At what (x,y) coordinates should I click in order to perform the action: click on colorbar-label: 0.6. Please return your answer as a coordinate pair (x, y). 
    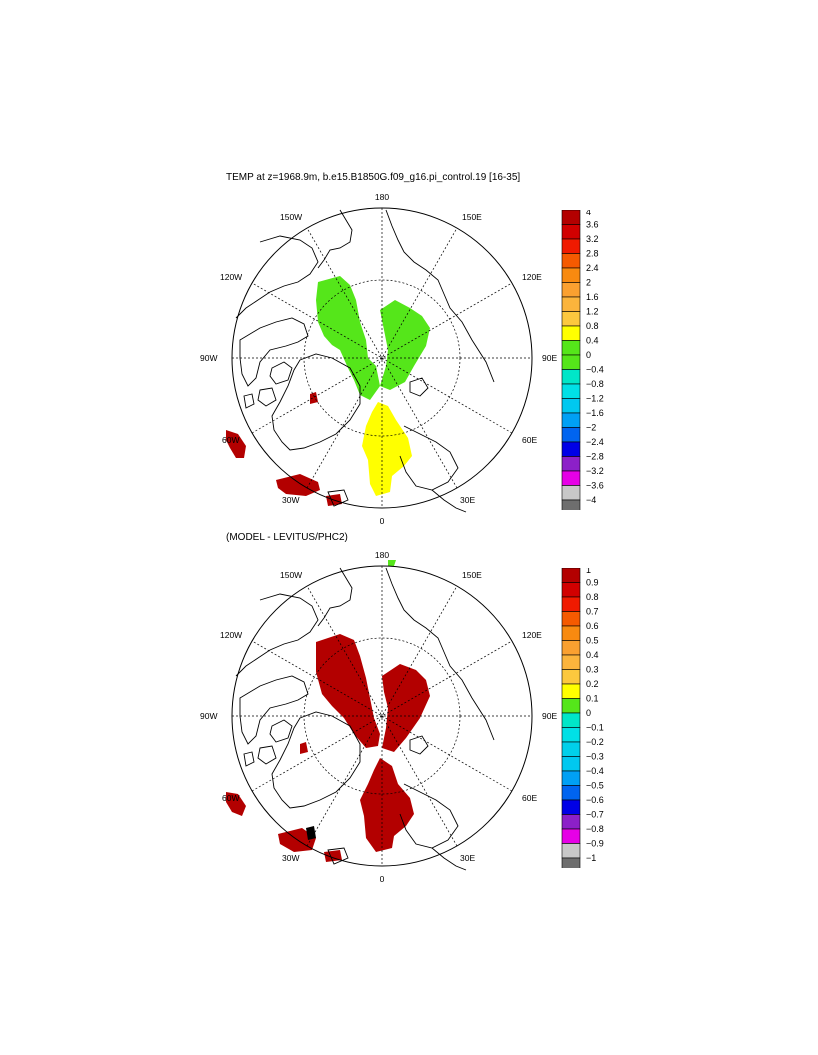
    Looking at the image, I should click on (592, 626).